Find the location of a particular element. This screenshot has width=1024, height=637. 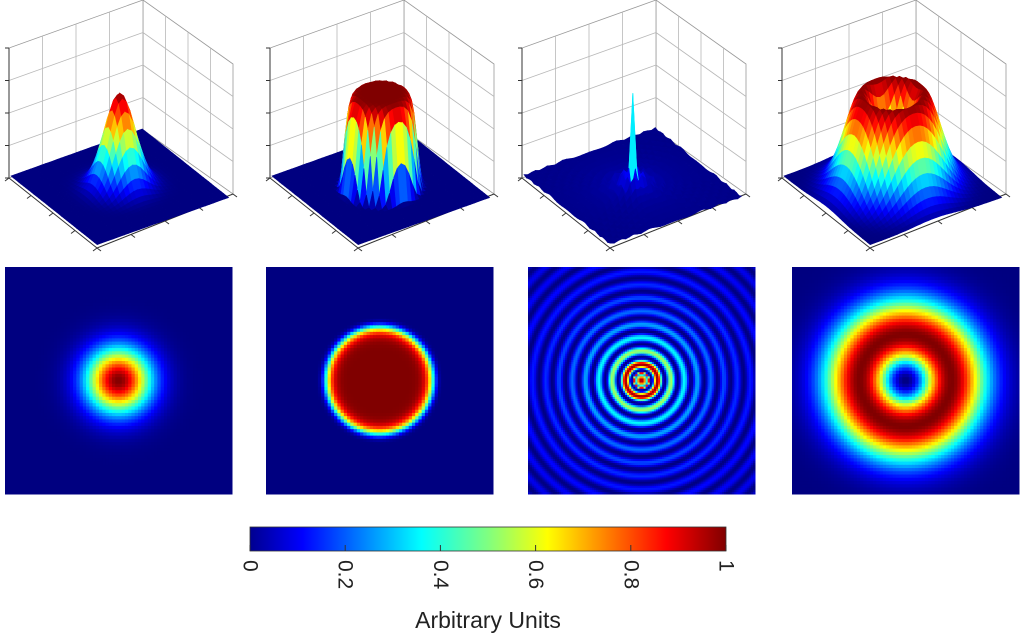

colorbar-tick-label: 1 is located at coordinates (726, 566).